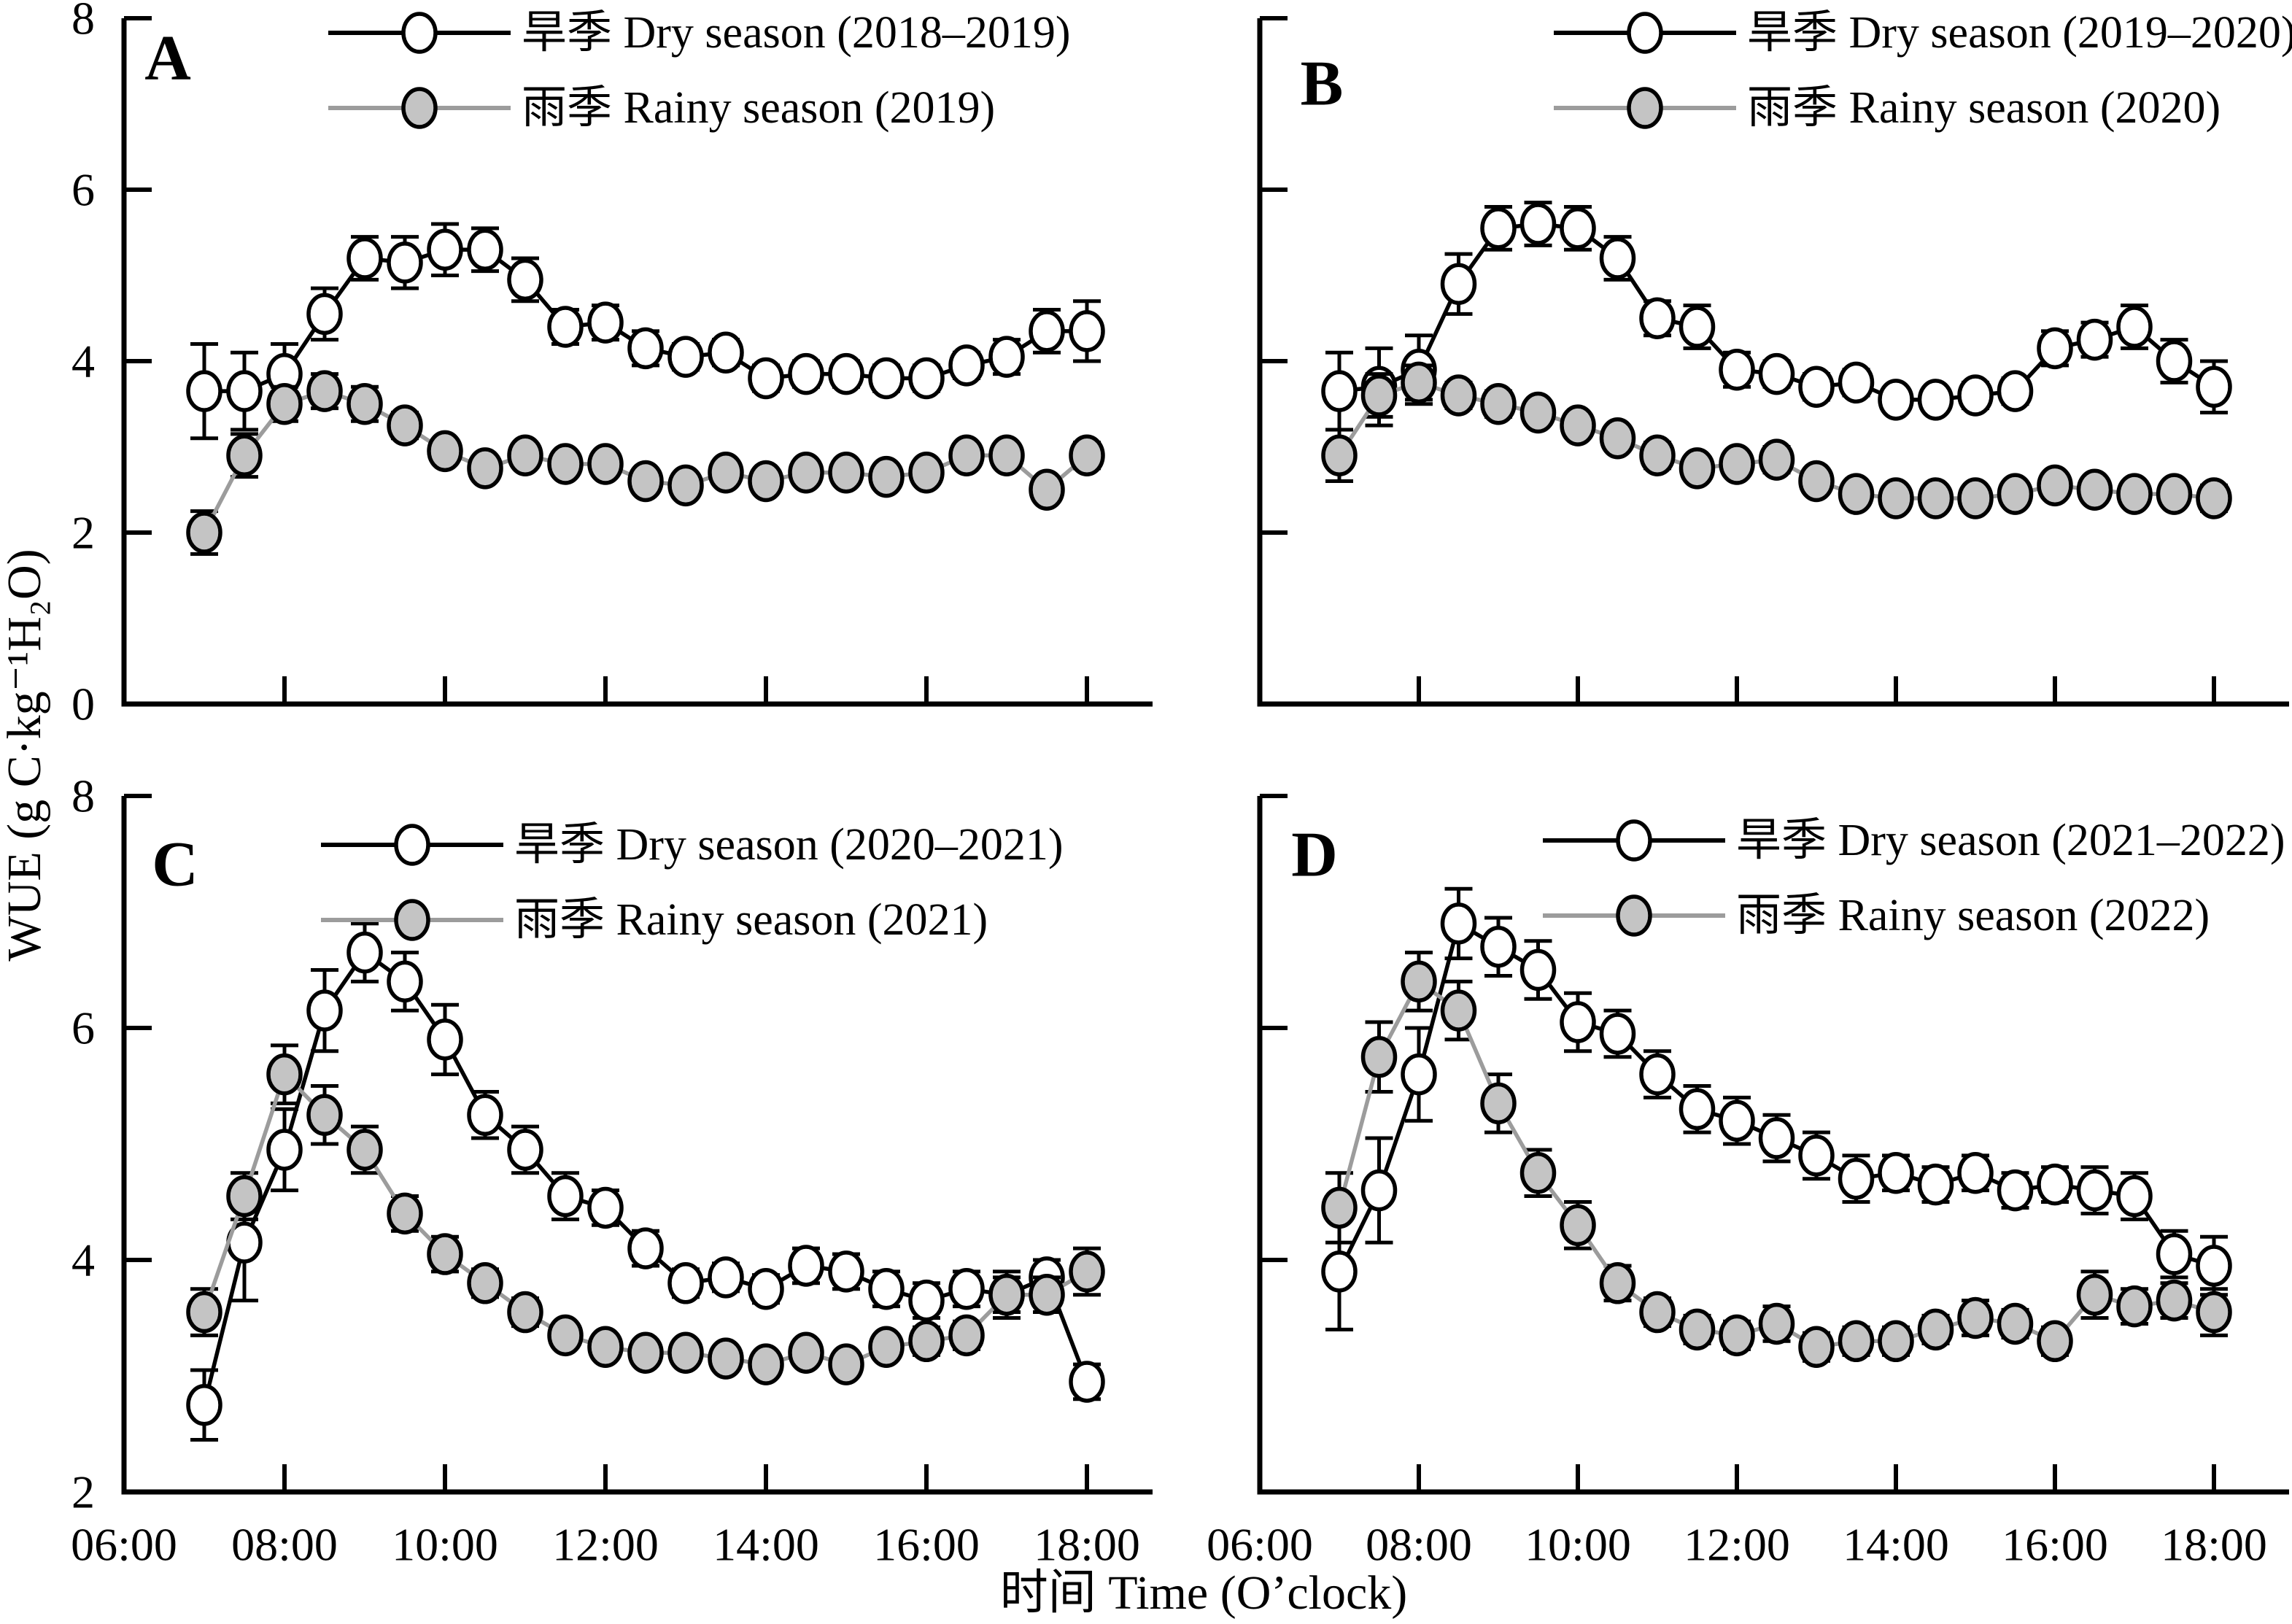 The image size is (2292, 1624). Describe the element at coordinates (1896, 1545) in the screenshot. I see `x-tick-label: 14:00` at that location.